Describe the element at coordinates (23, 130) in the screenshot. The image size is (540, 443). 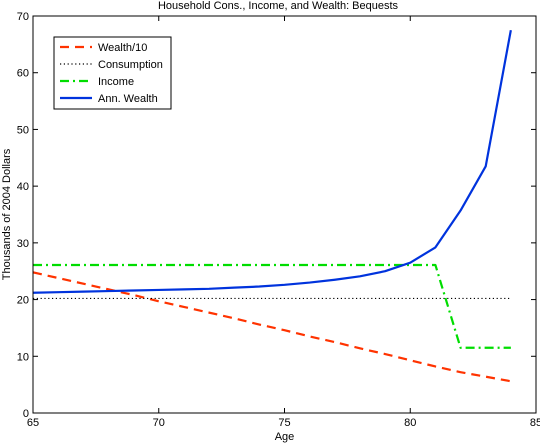
I see `y-tick-label: 50` at that location.